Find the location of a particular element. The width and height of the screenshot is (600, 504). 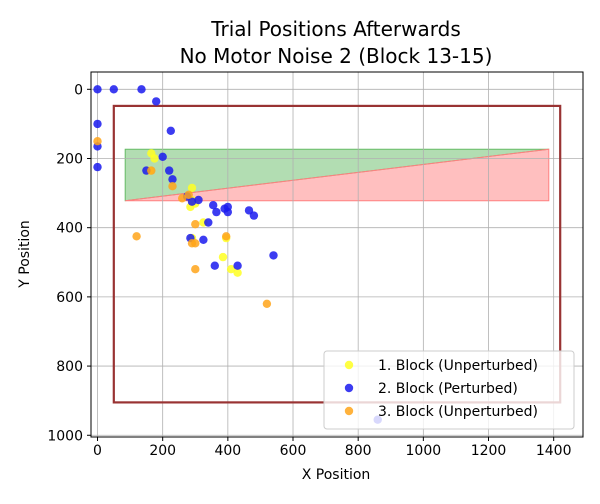

legend-box is located at coordinates (449, 390).